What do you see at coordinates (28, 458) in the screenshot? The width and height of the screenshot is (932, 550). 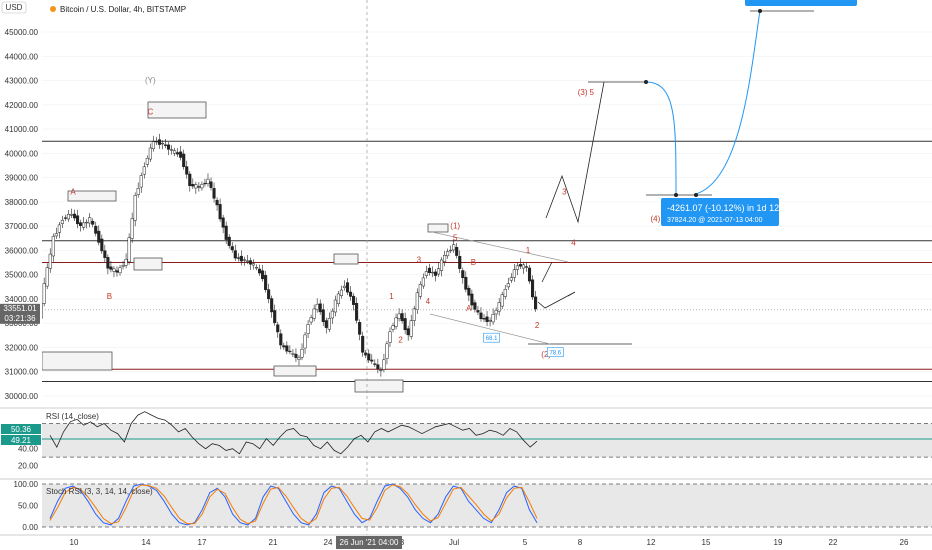 I see `rsi-tick-labels: 40.00 20.00` at bounding box center [28, 458].